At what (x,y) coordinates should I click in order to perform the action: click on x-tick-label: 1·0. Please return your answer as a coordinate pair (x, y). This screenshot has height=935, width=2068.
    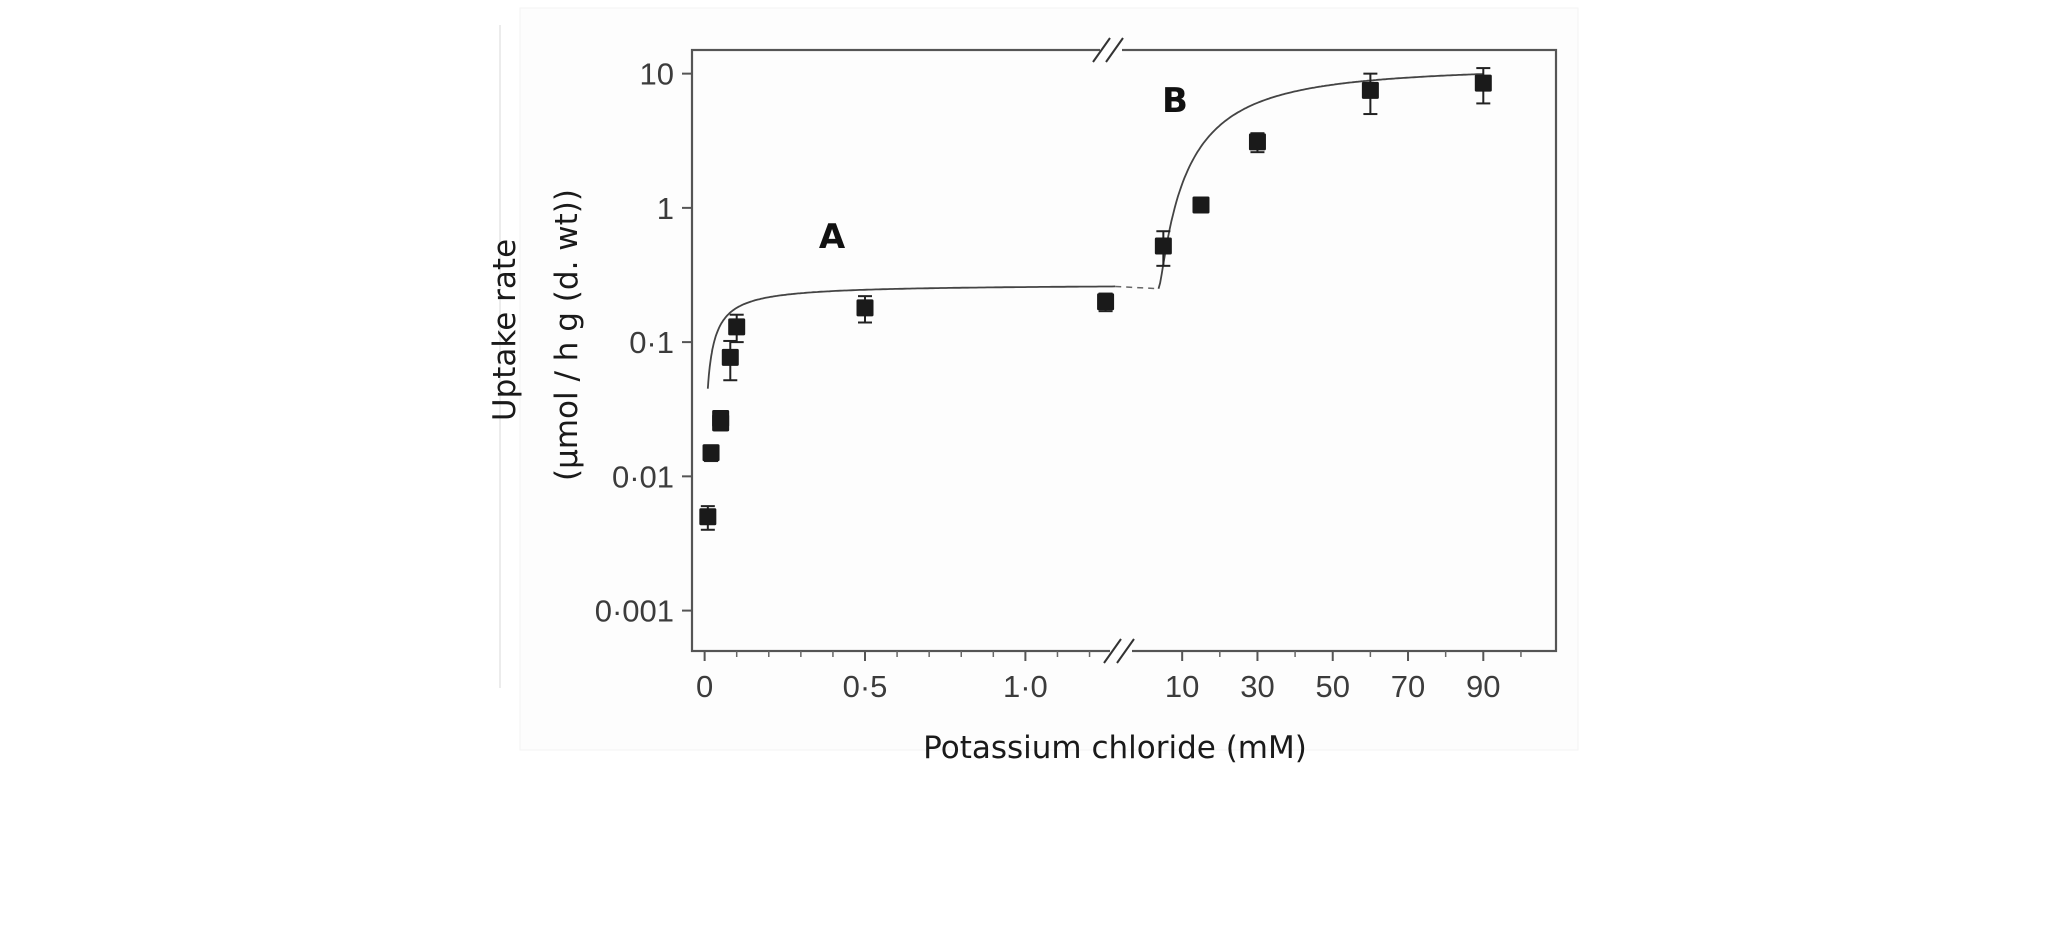
    Looking at the image, I should click on (1025, 686).